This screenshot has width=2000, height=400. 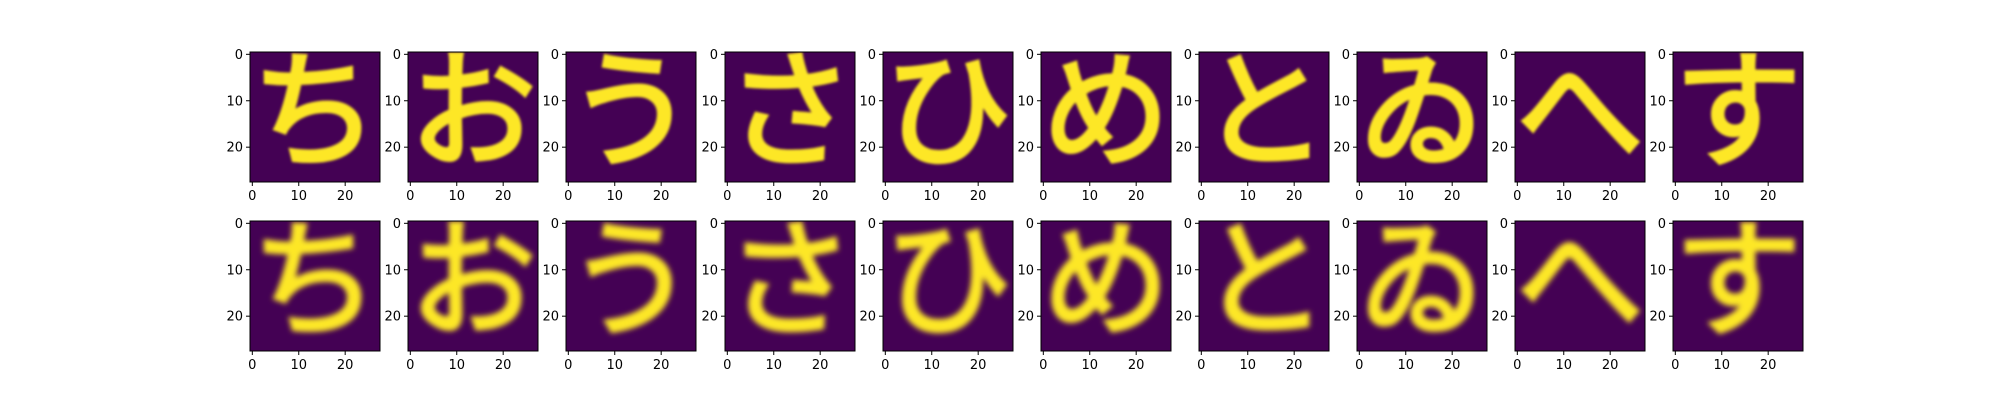 I want to click on glyph-image: う, so click(x=630, y=281).